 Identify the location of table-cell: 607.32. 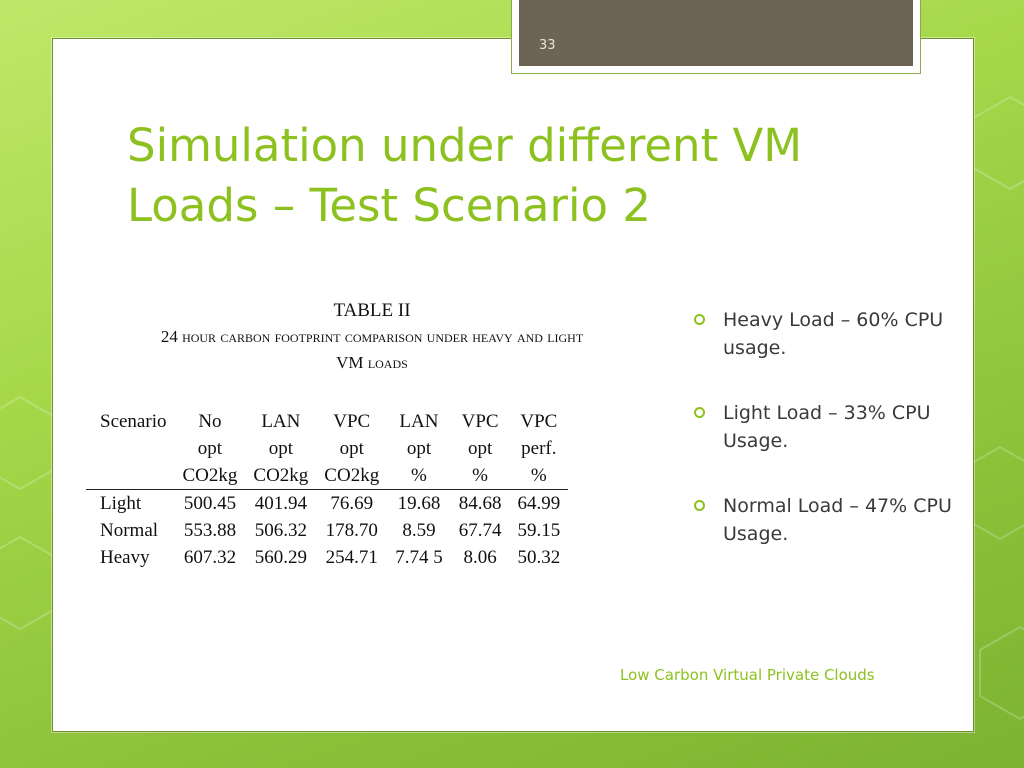
(210, 557).